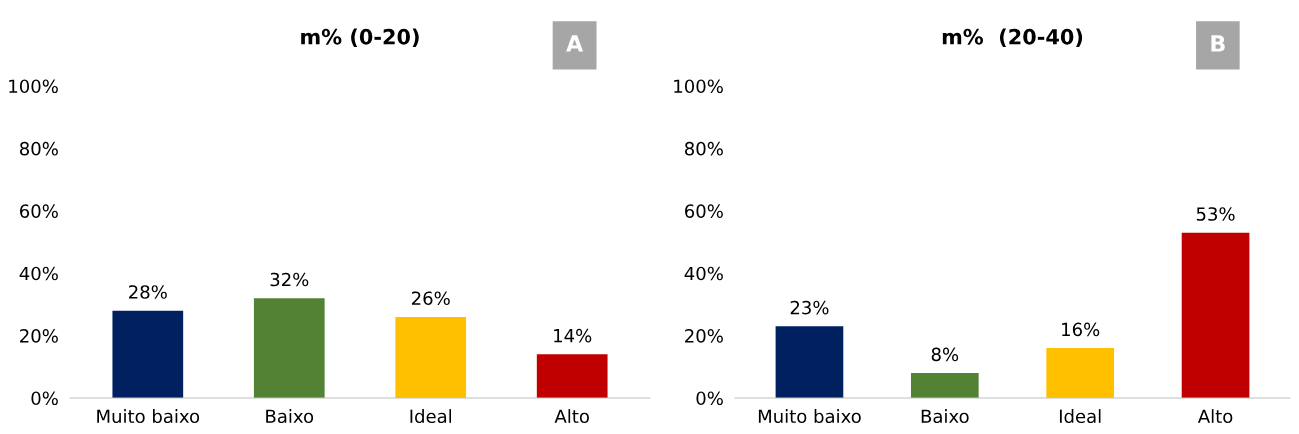  What do you see at coordinates (1215, 214) in the screenshot?
I see `data-label: 53%` at bounding box center [1215, 214].